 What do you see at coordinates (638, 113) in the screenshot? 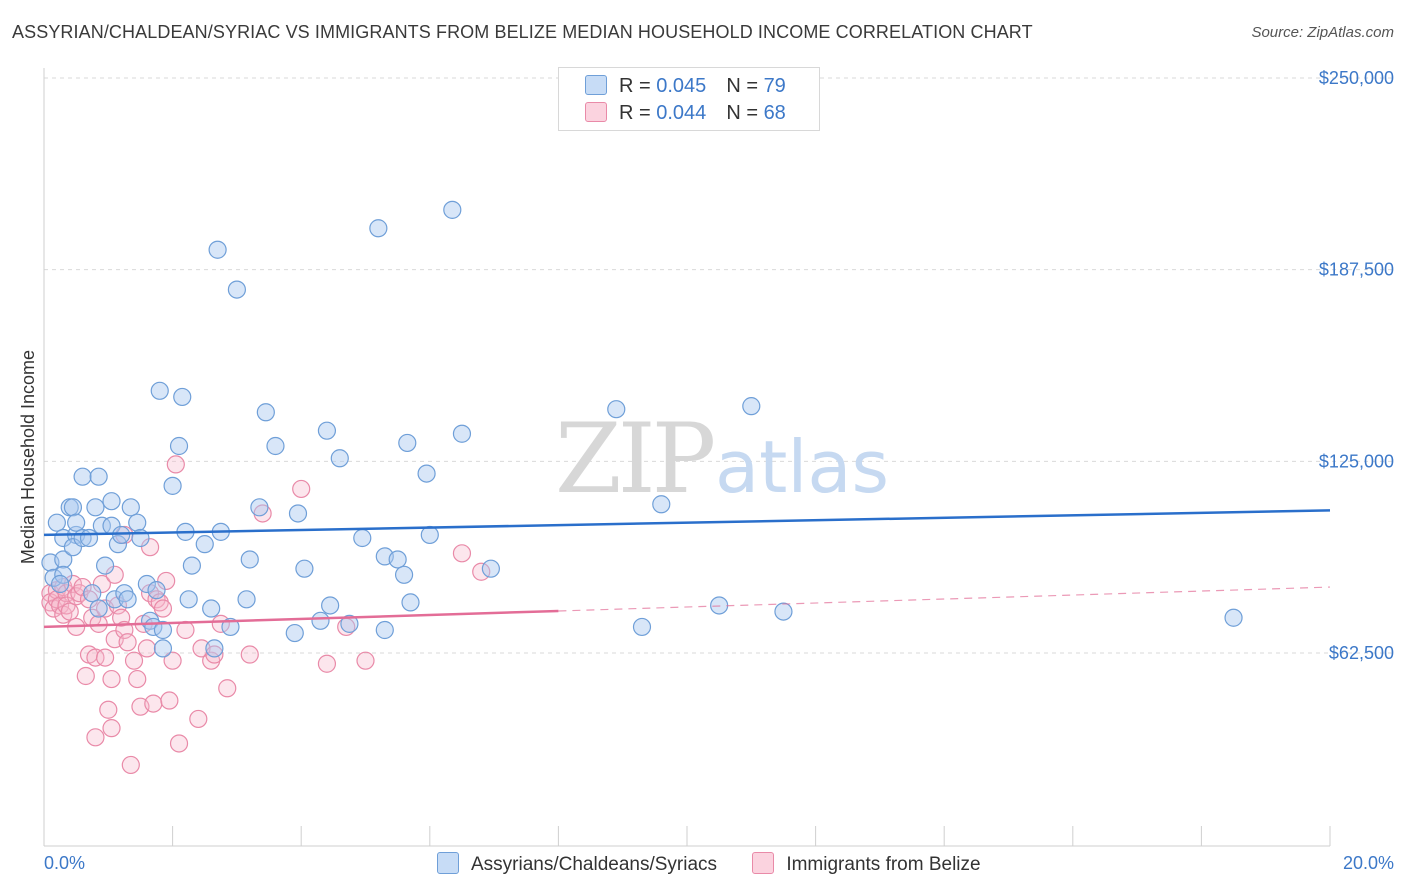
I see `legend-r-label: R =` at bounding box center [638, 113].